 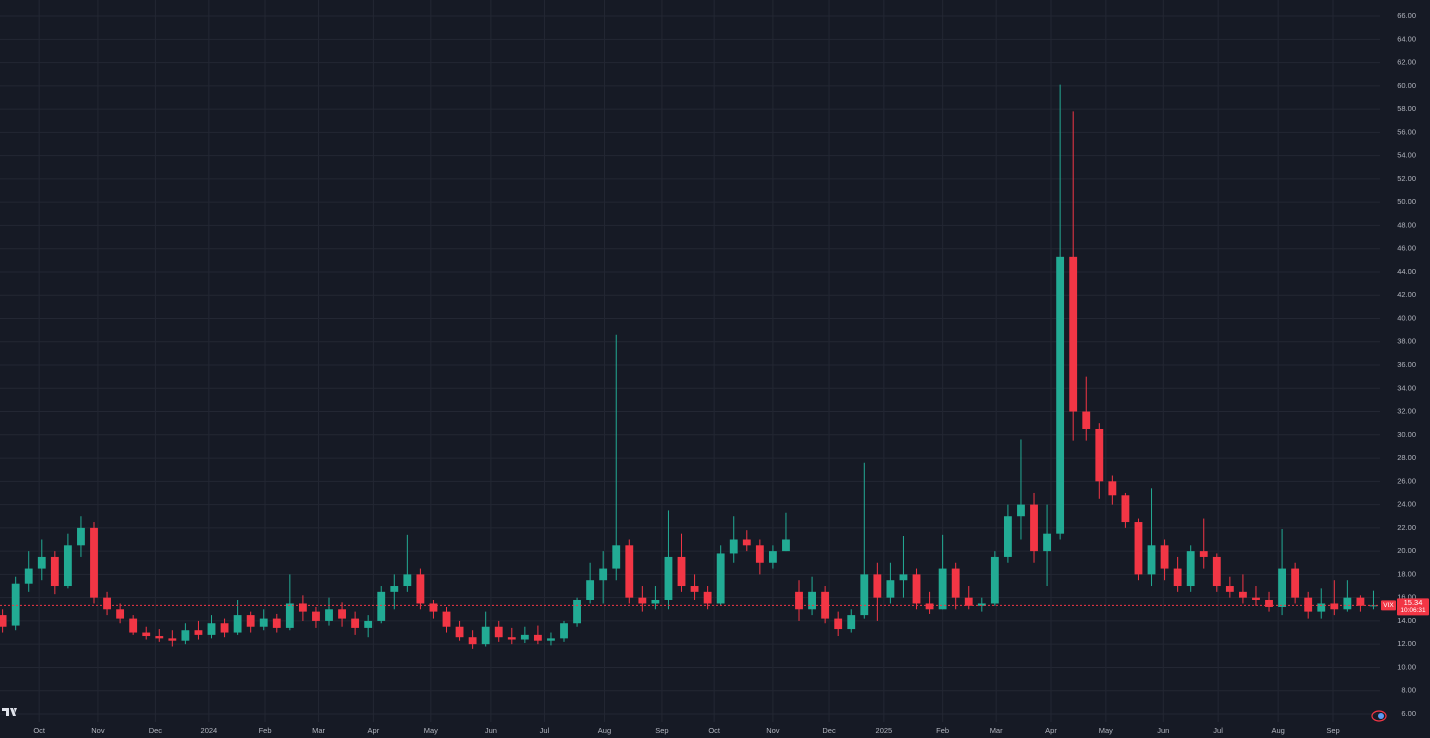 I want to click on x-tick-label: Aug, so click(x=604, y=730).